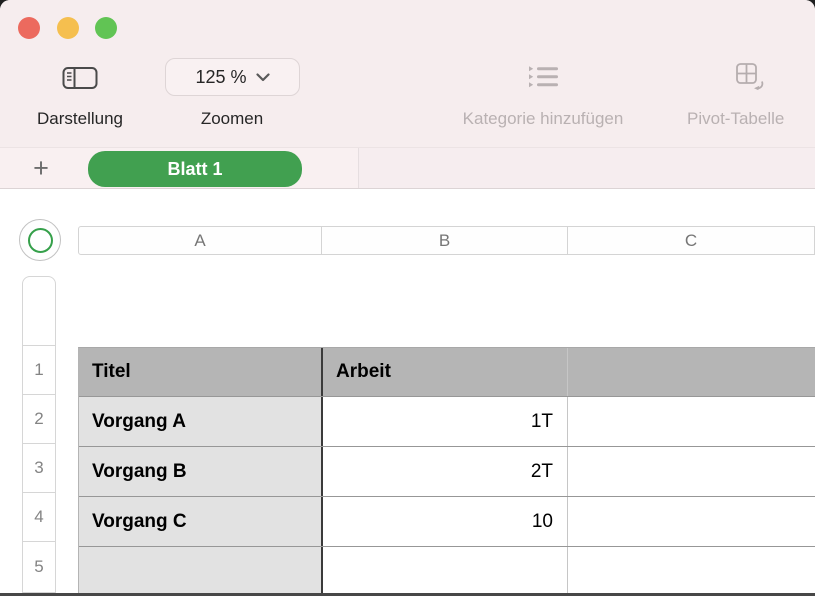 The image size is (815, 596). What do you see at coordinates (262, 76) in the screenshot?
I see `chevron-down-icon` at bounding box center [262, 76].